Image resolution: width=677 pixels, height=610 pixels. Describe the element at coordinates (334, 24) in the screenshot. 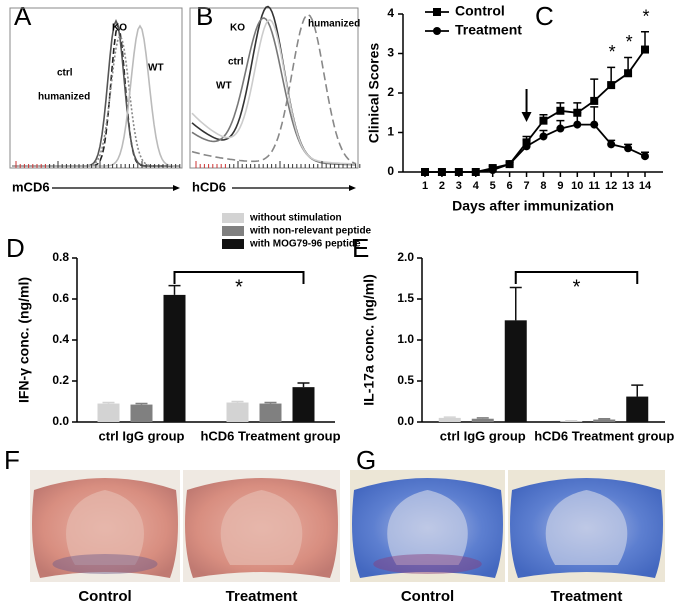

I see `curve-label: humanized` at that location.